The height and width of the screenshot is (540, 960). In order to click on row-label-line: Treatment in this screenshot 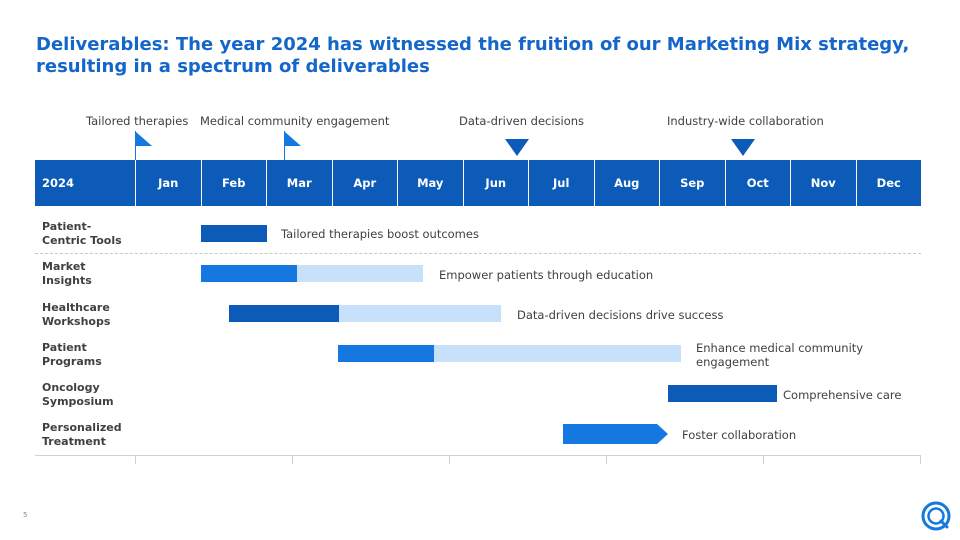, I will do `click(74, 441)`.